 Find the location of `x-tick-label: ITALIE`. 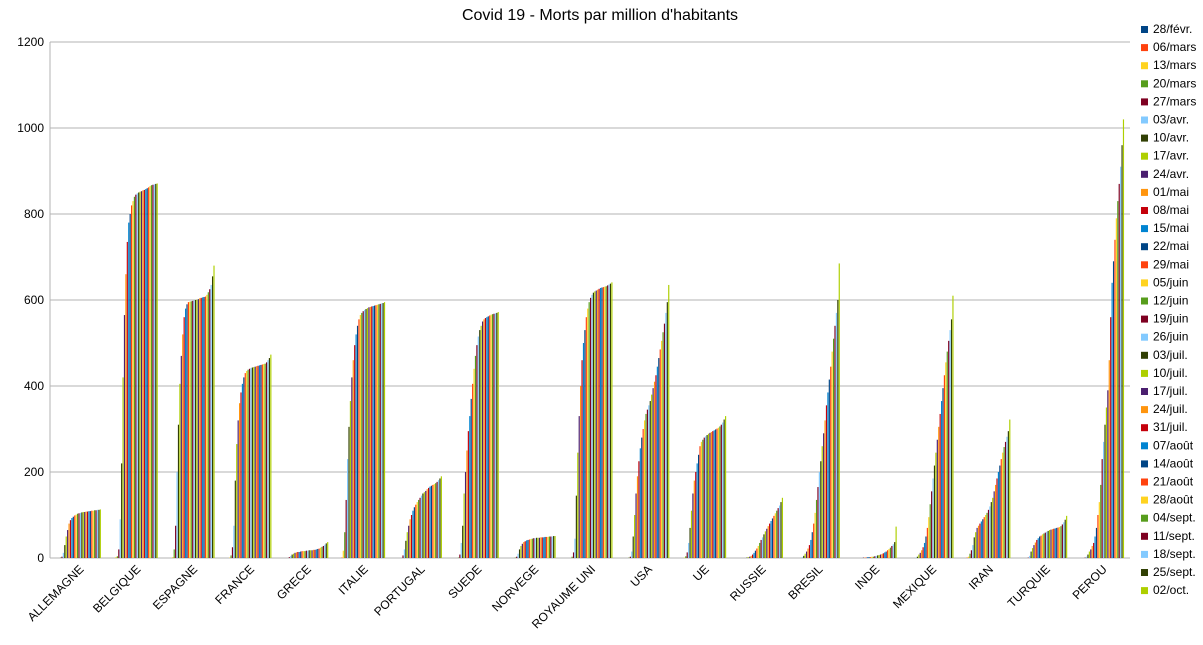

x-tick-label: ITALIE is located at coordinates (353, 579).